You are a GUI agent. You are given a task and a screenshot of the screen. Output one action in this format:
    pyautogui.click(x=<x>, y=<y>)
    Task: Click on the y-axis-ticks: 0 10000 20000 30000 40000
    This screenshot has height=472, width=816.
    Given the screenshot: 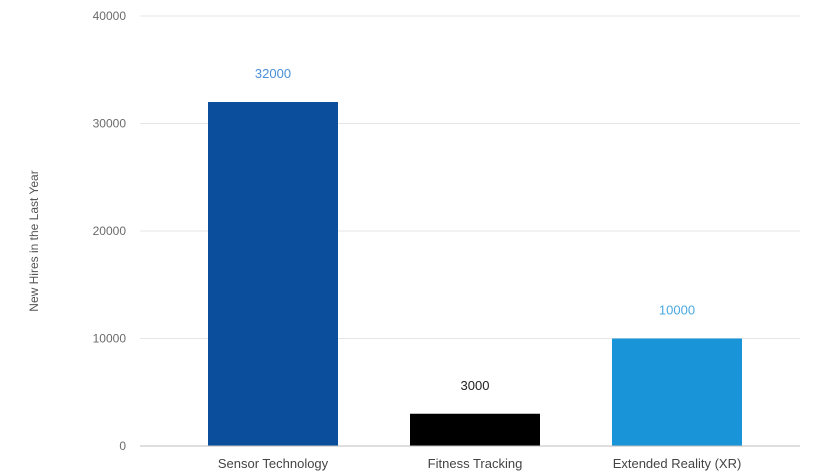 What is the action you would take?
    pyautogui.click(x=110, y=231)
    